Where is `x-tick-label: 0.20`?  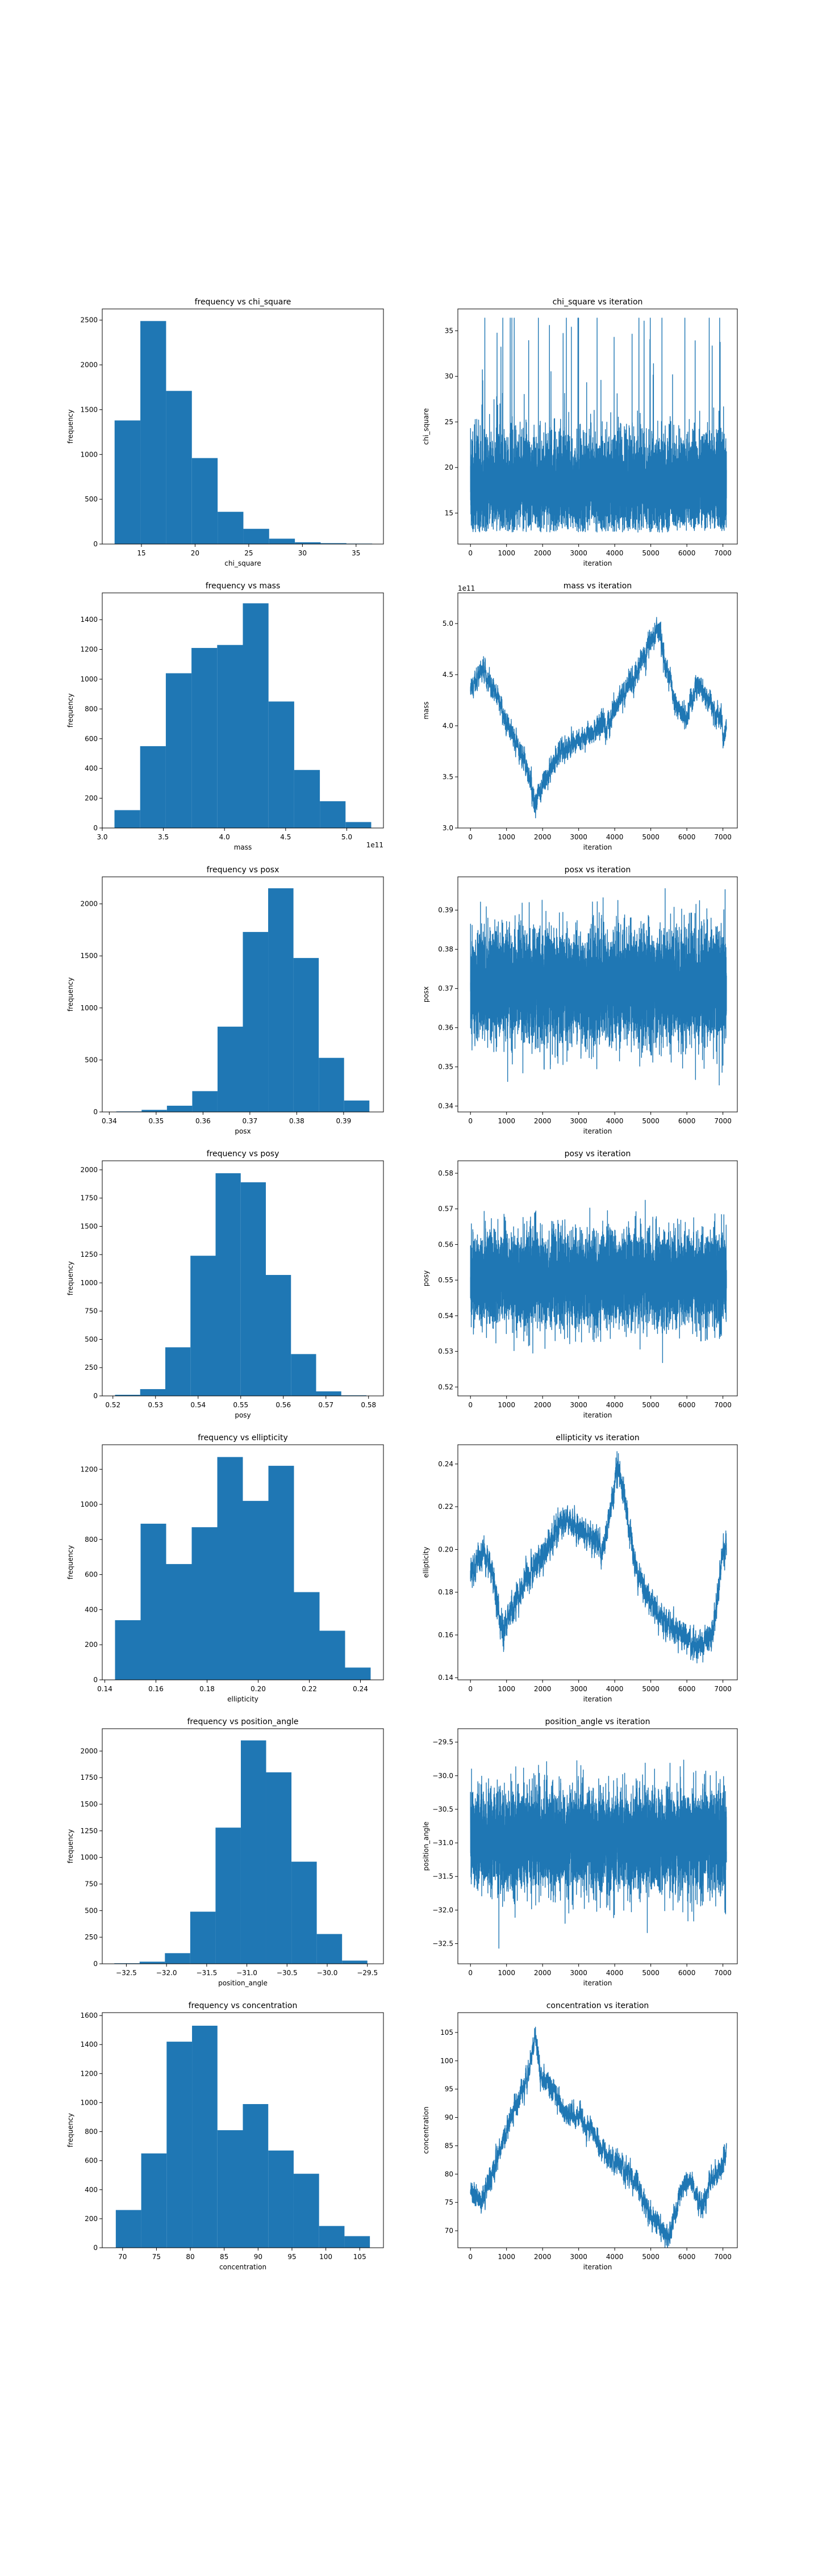 x-tick-label: 0.20 is located at coordinates (258, 1689).